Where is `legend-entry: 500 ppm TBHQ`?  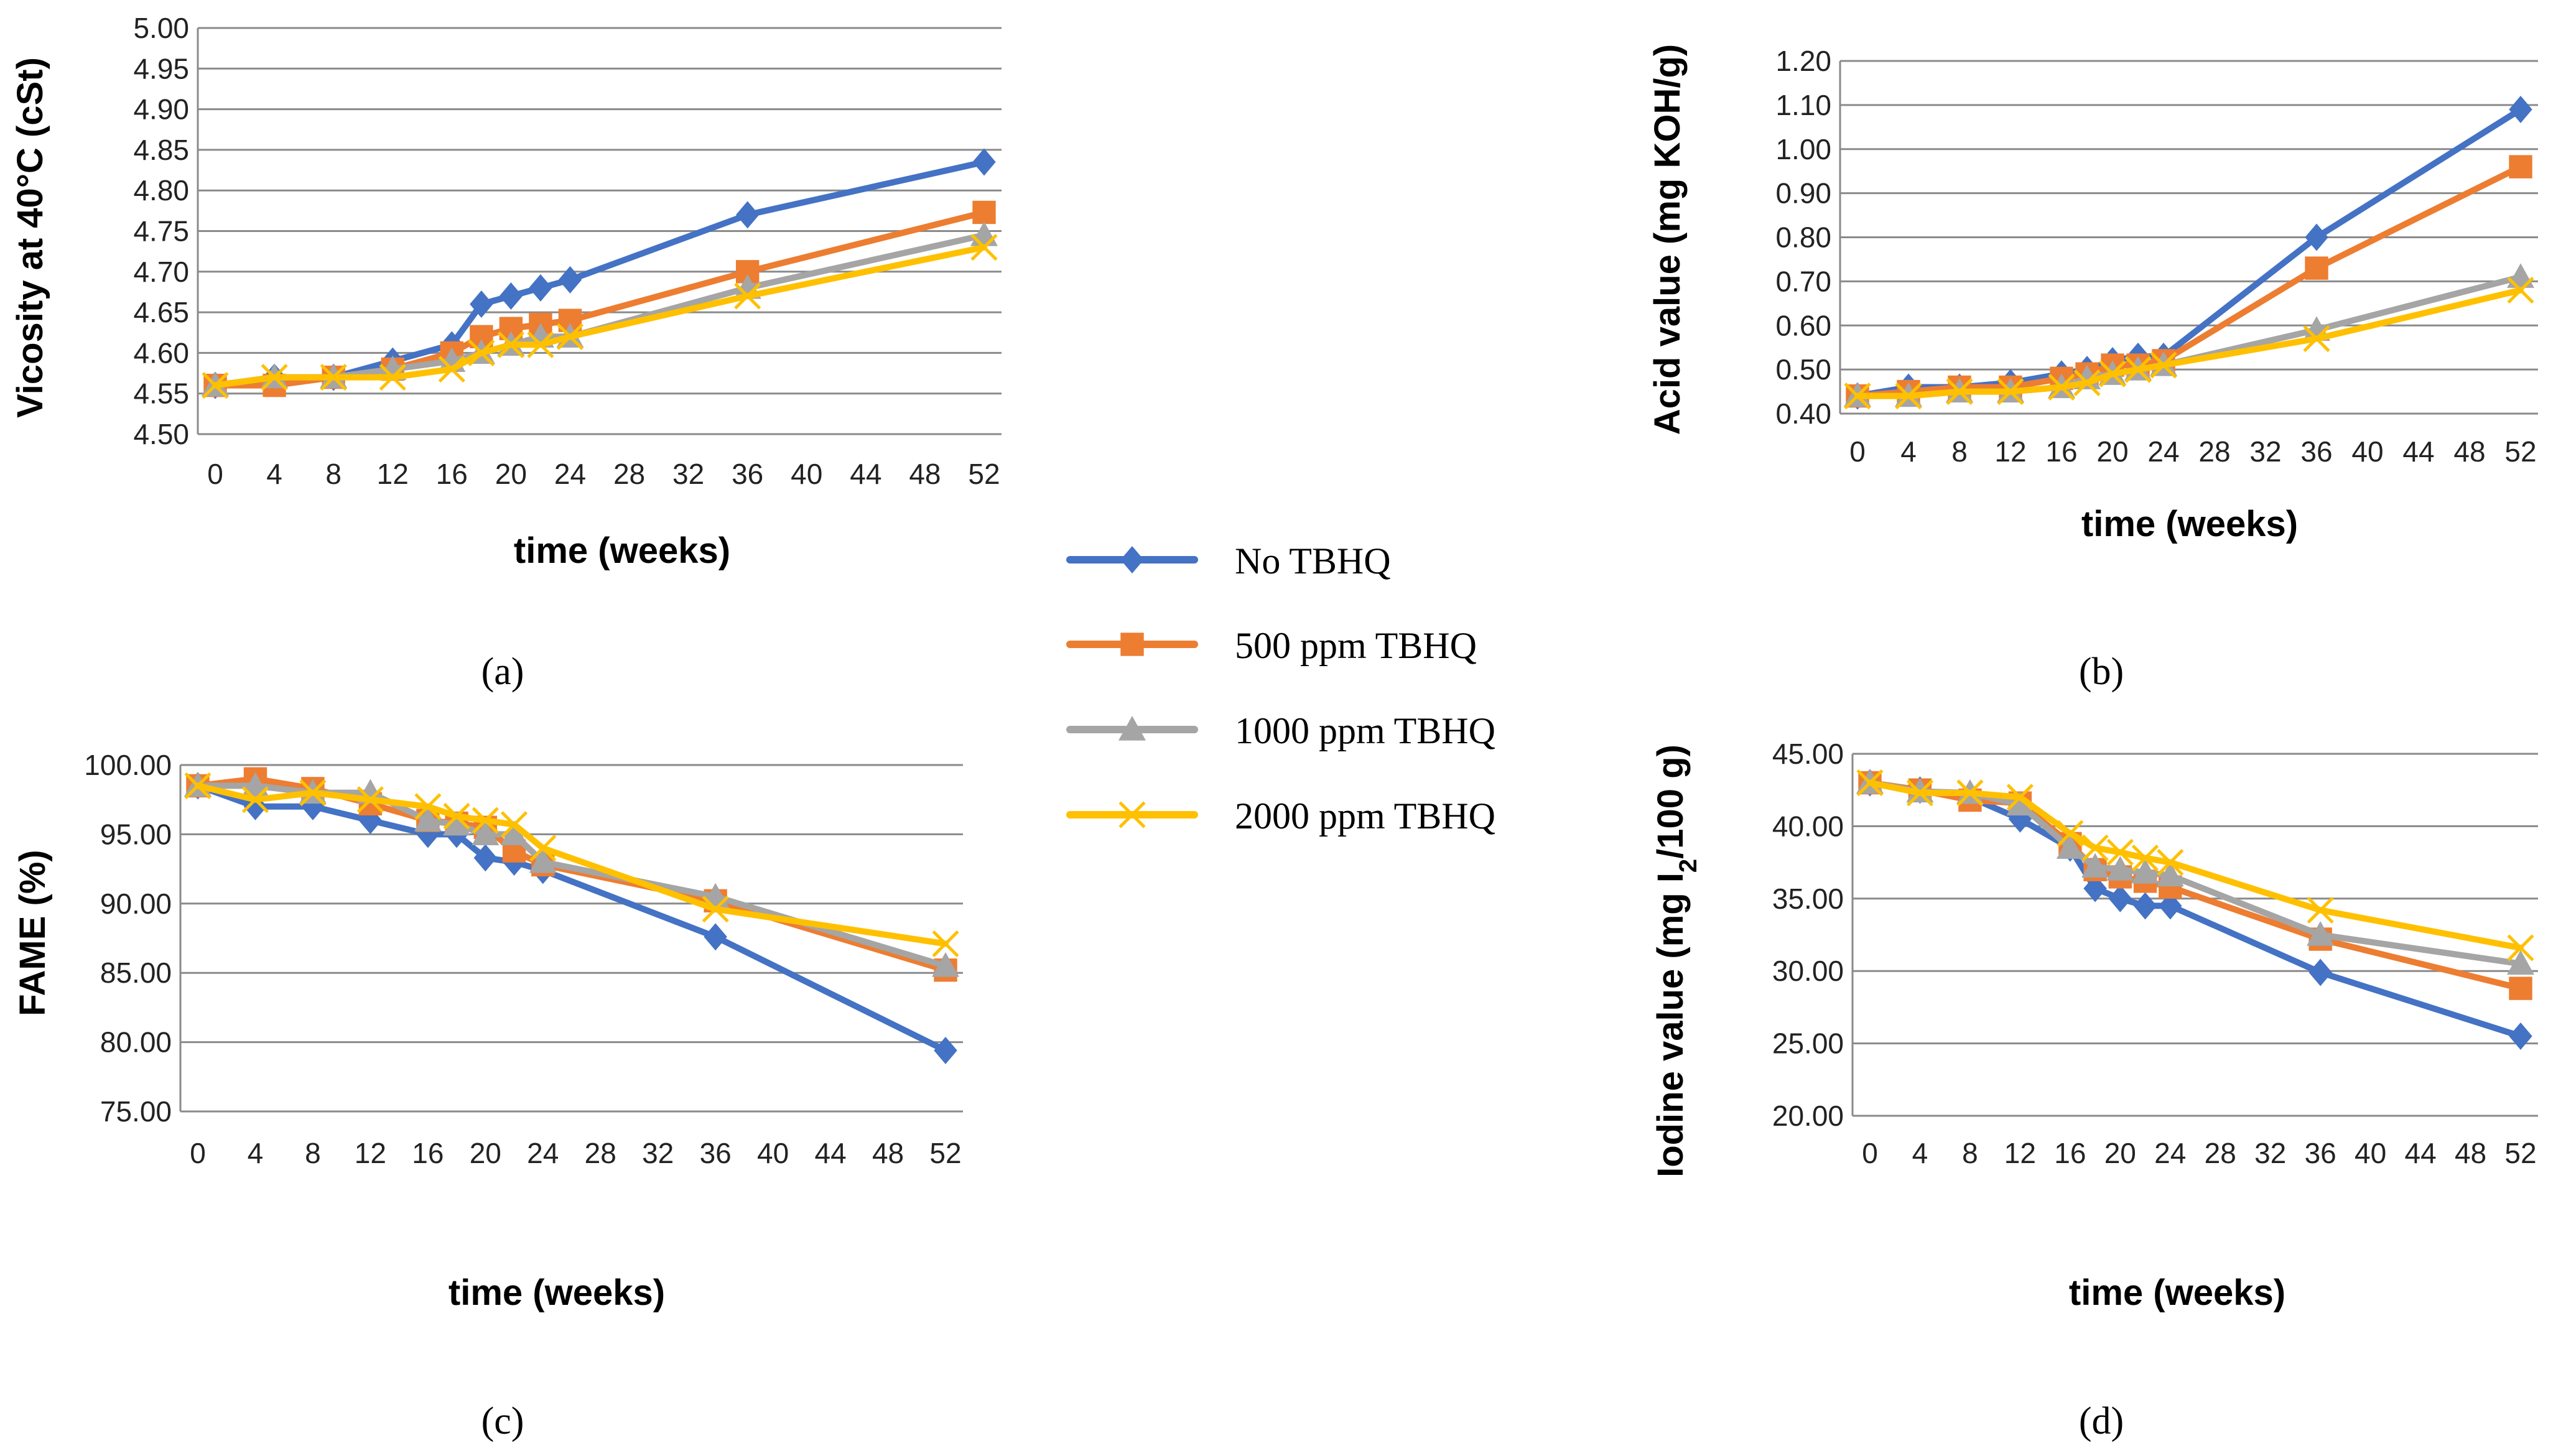 legend-entry: 500 ppm TBHQ is located at coordinates (1272, 645).